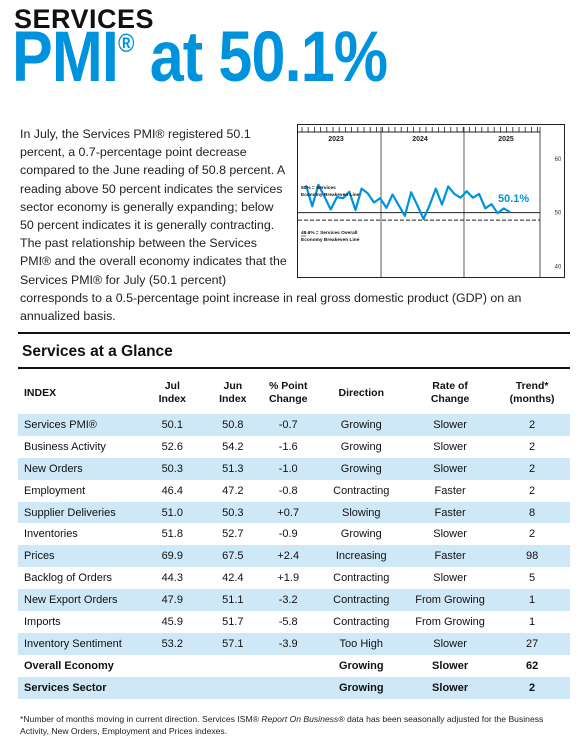 The height and width of the screenshot is (751, 578). I want to click on header-jun: Jun Index, so click(233, 393).